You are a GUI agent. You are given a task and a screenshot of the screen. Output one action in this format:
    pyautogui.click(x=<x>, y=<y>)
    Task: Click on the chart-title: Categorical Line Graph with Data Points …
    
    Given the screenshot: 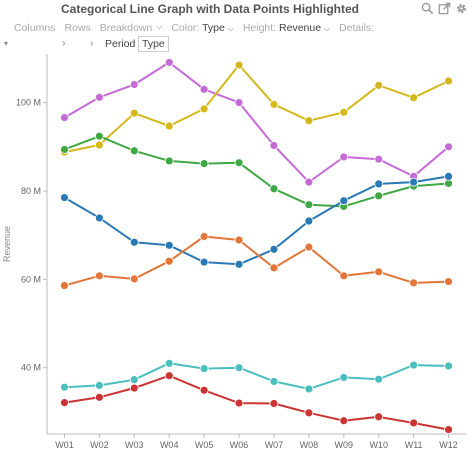 What is the action you would take?
    pyautogui.click(x=210, y=9)
    